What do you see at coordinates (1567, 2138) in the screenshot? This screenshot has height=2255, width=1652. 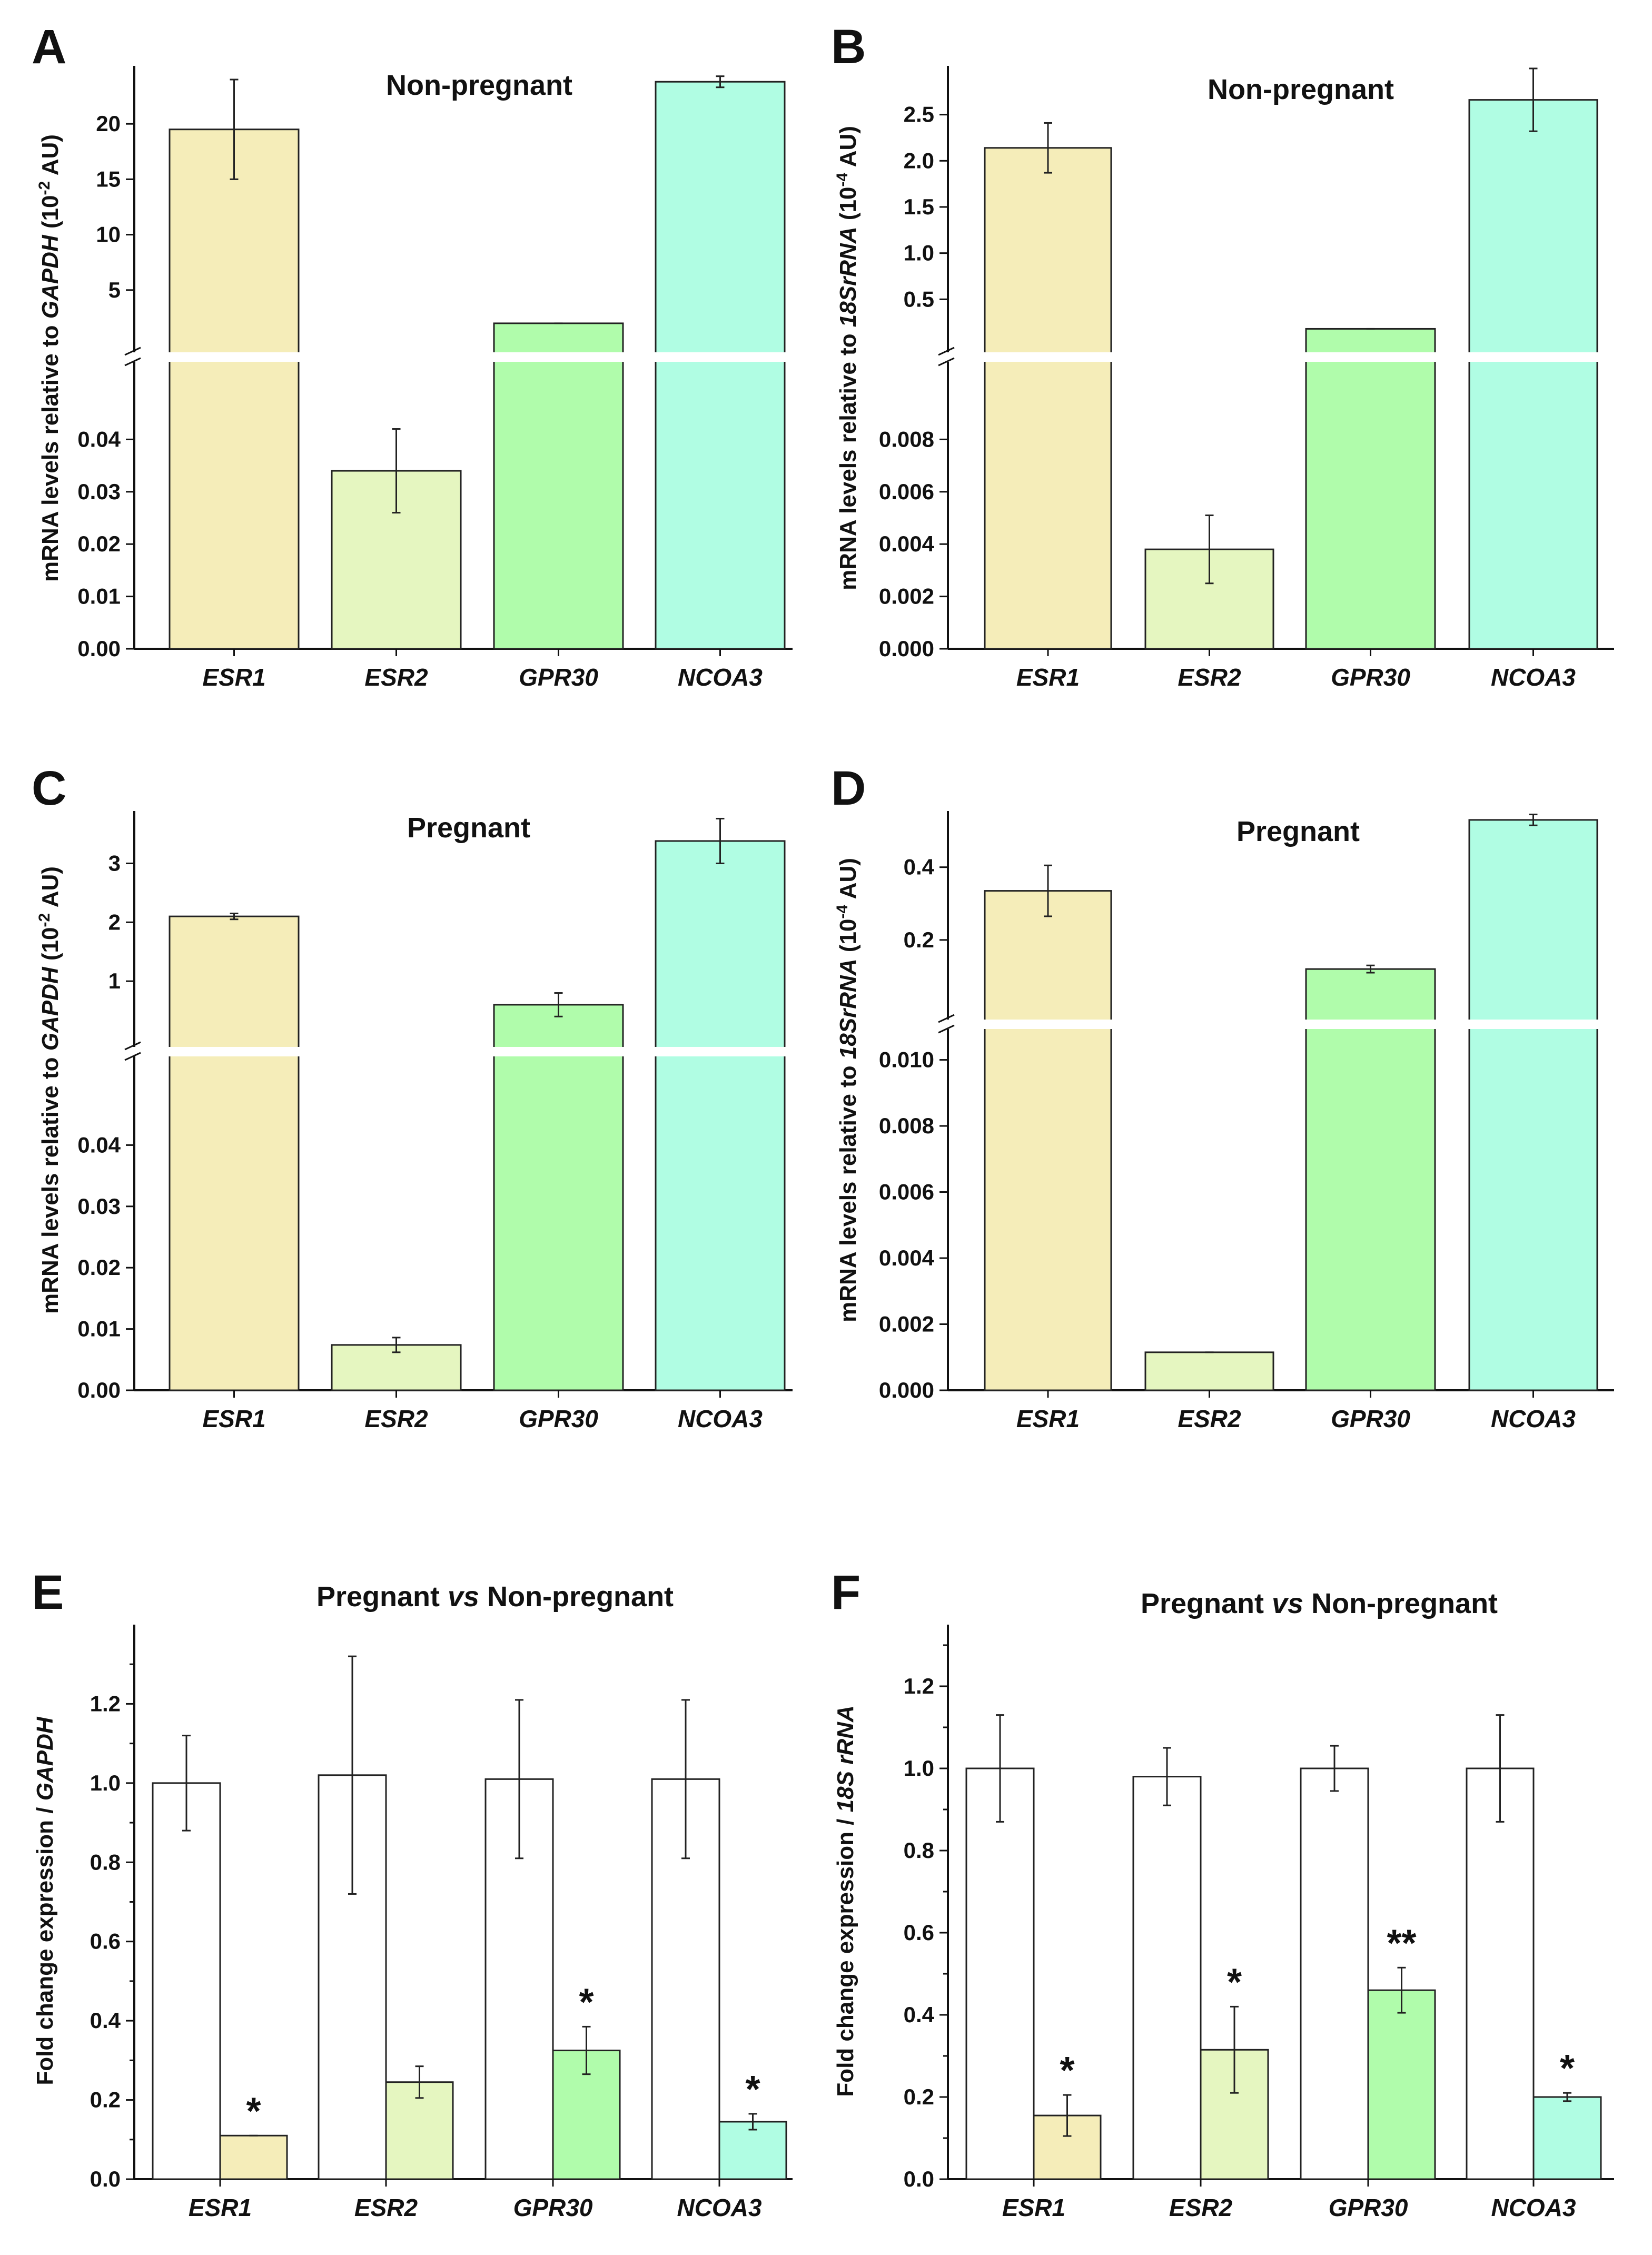 I see `bar-pregnant-ncoa3` at bounding box center [1567, 2138].